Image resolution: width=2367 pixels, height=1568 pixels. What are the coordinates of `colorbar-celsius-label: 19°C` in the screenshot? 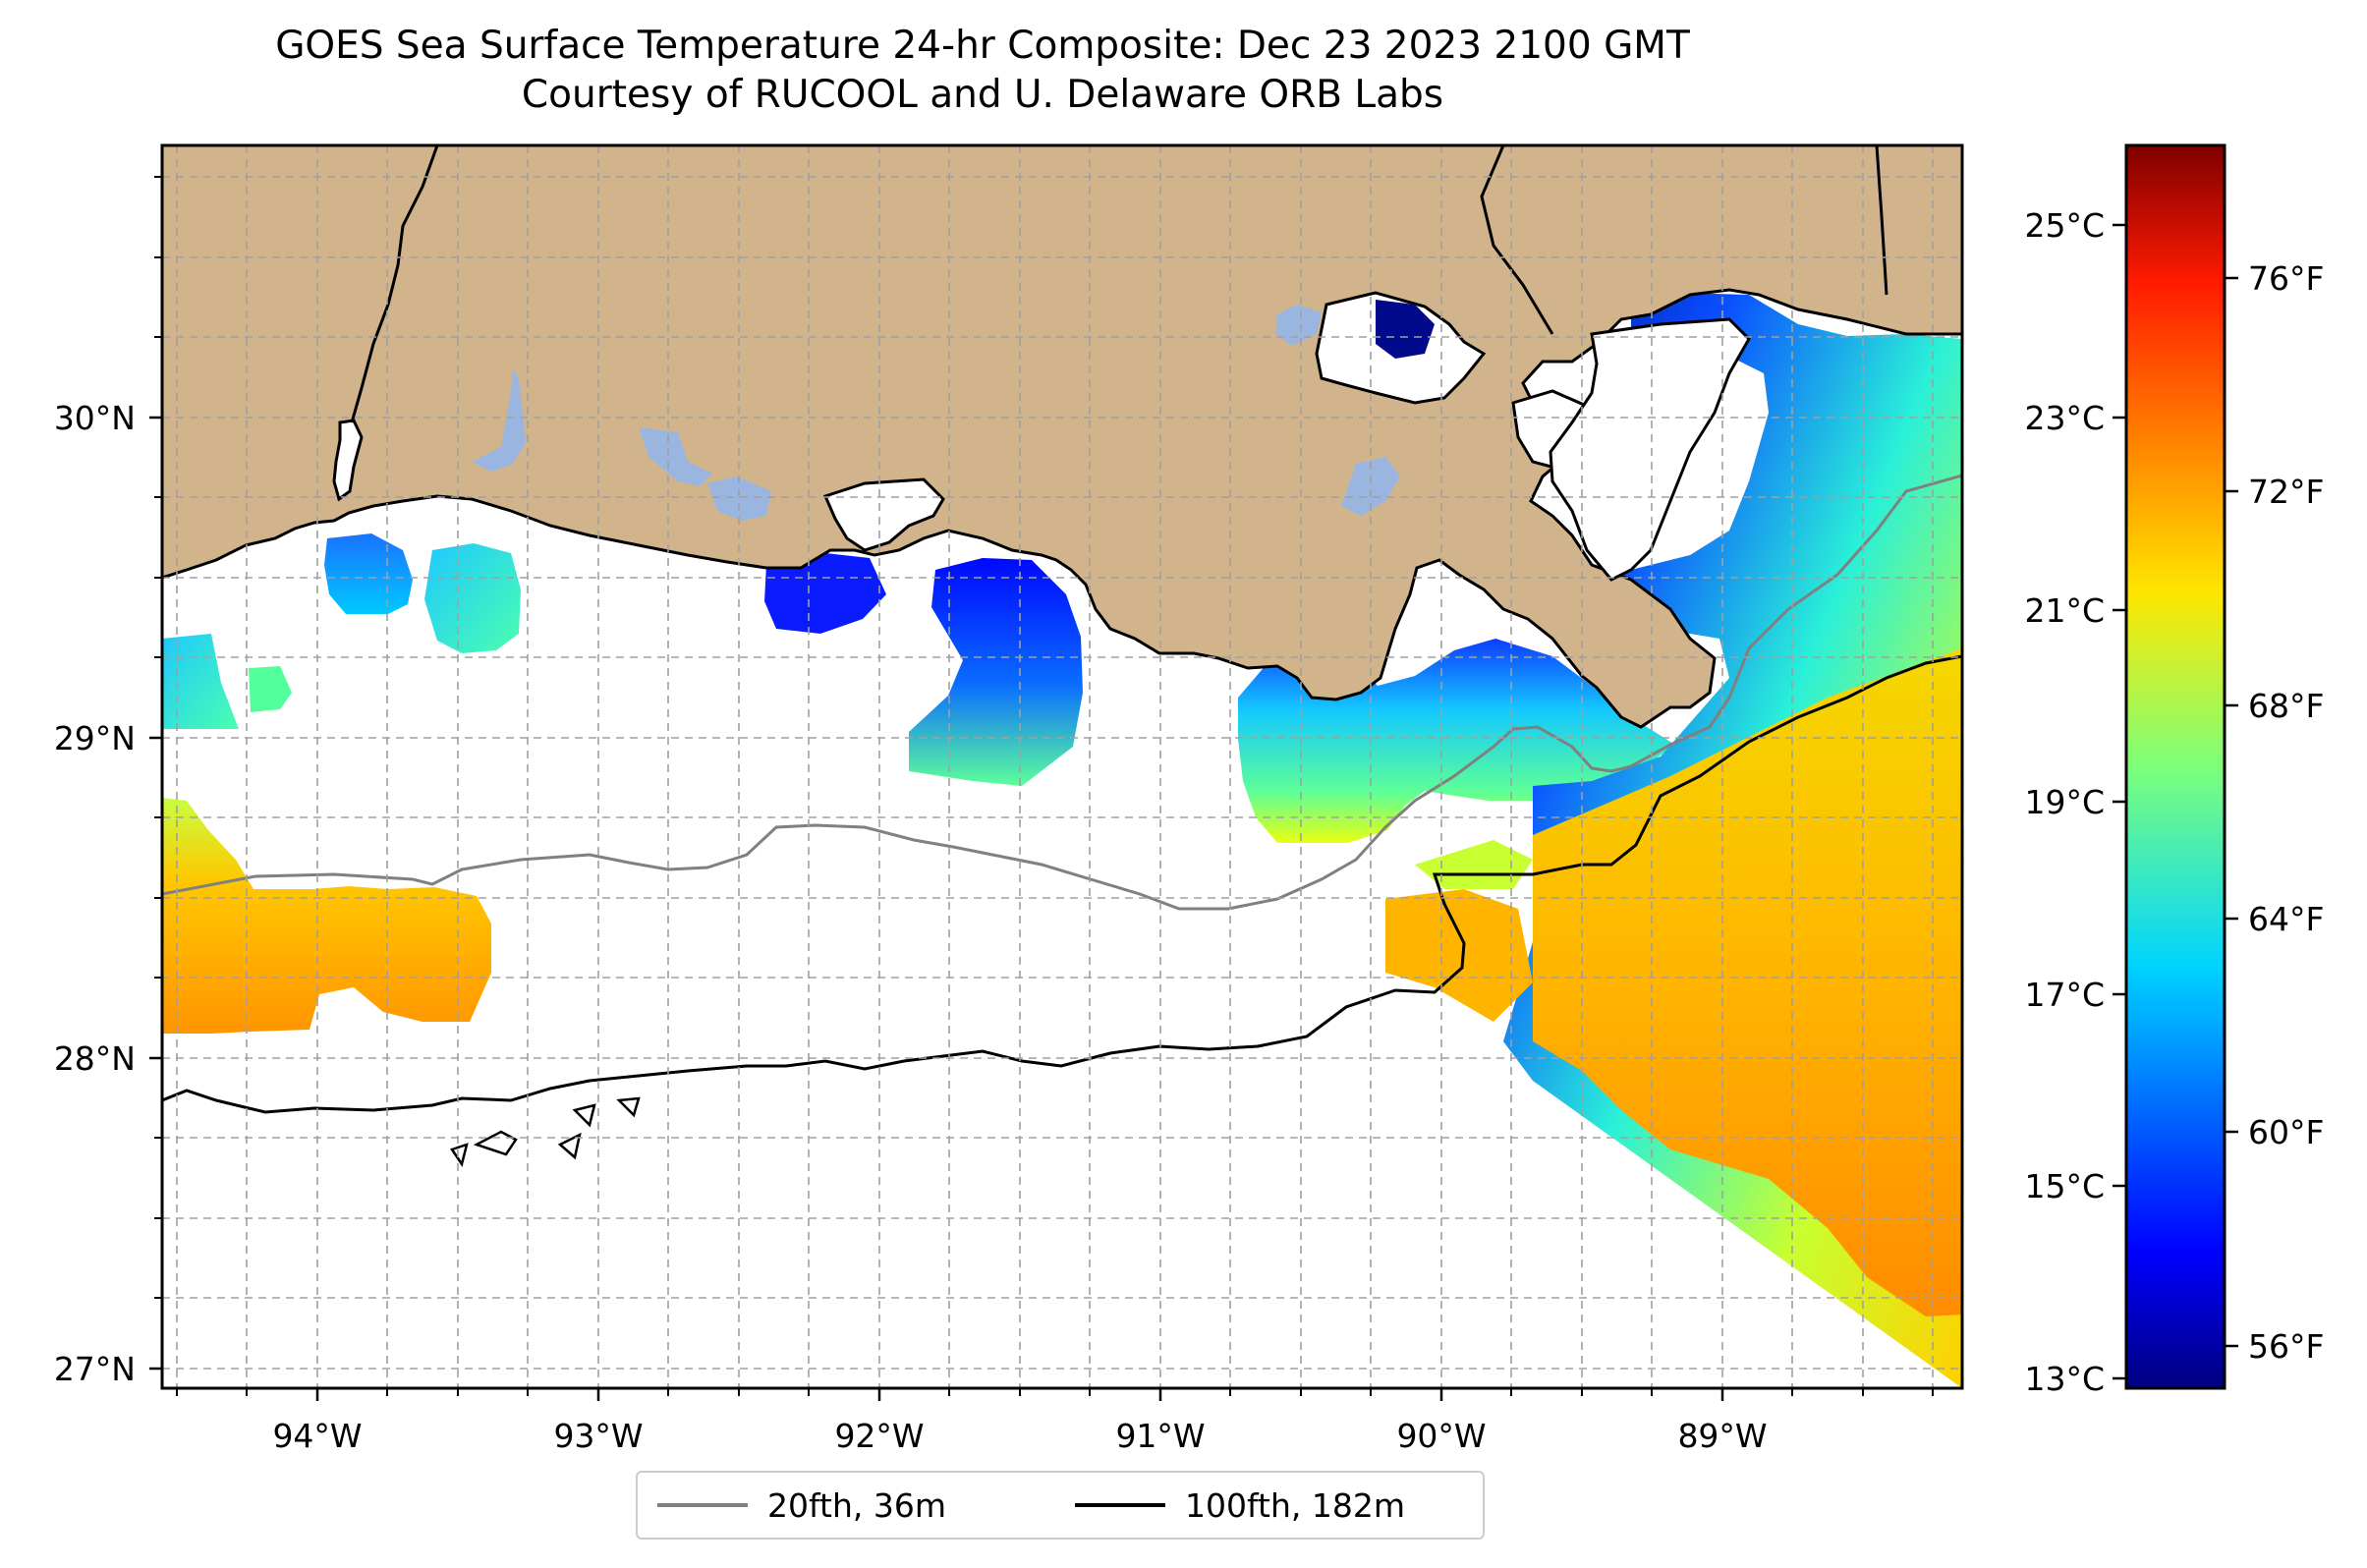 It's located at (2065, 802).